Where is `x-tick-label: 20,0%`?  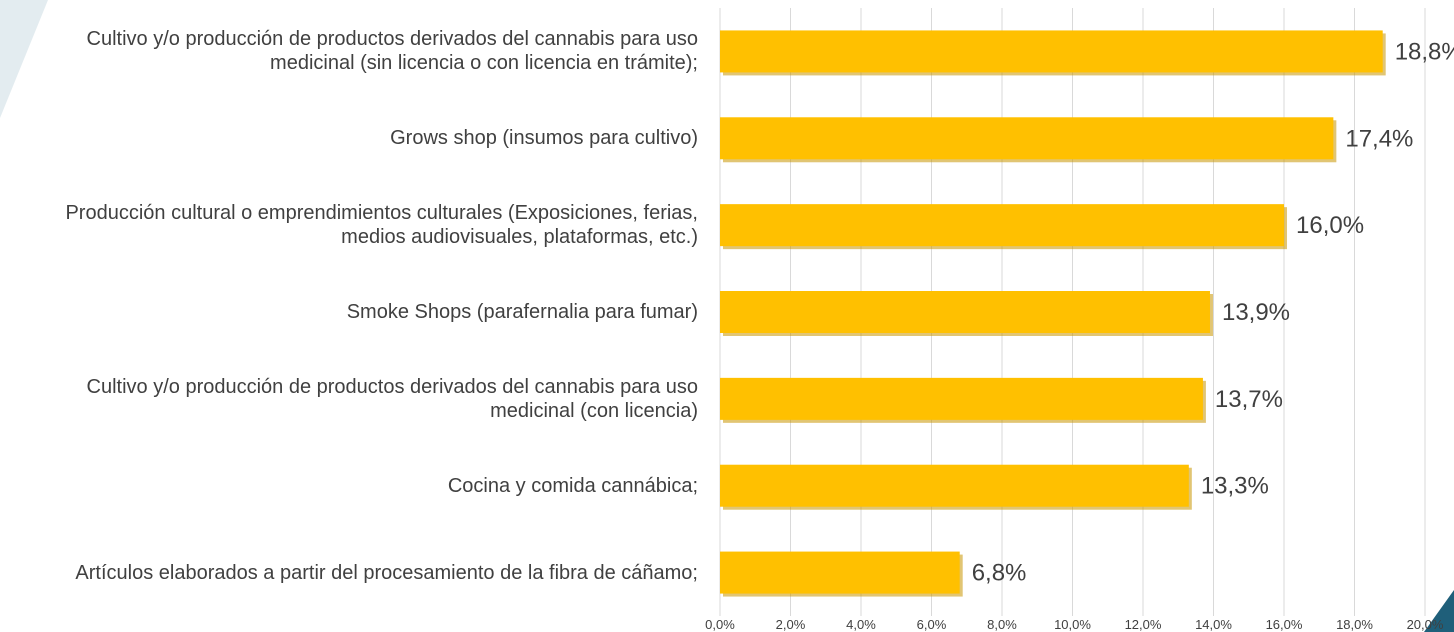
x-tick-label: 20,0% is located at coordinates (1425, 624).